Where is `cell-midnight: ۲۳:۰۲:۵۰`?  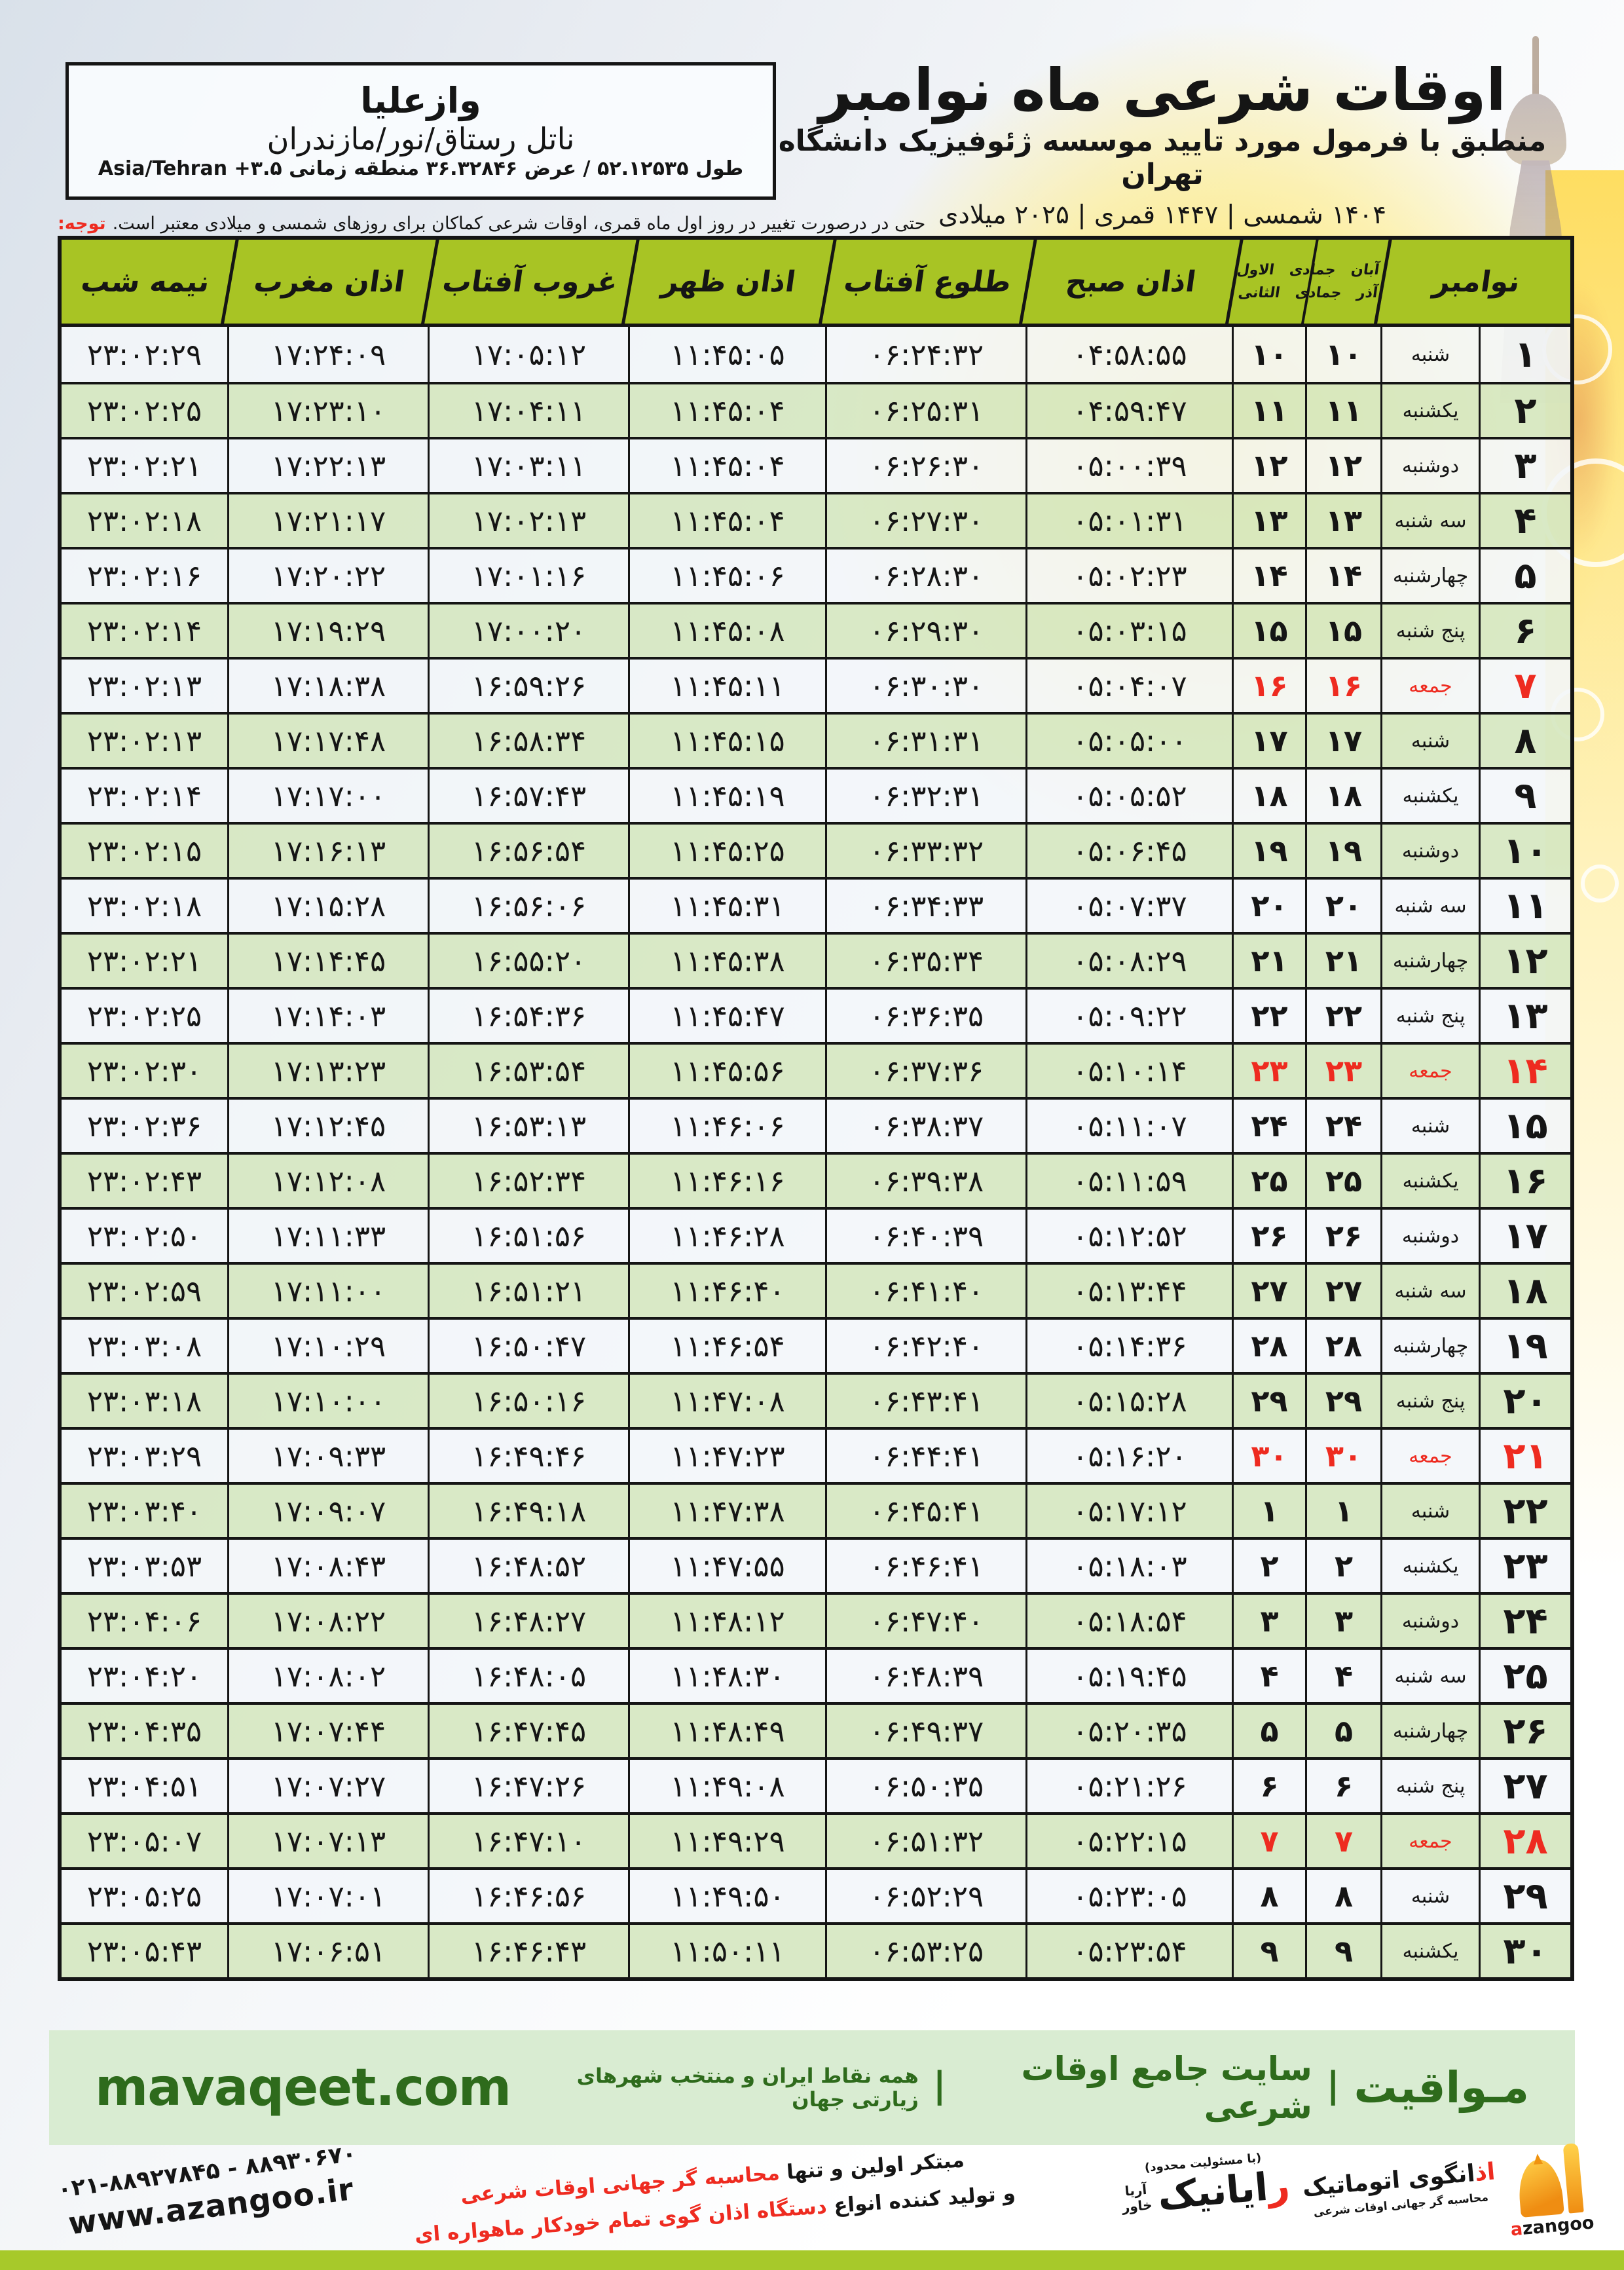 cell-midnight: ۲۳:۰۲:۵۰ is located at coordinates (145, 1236).